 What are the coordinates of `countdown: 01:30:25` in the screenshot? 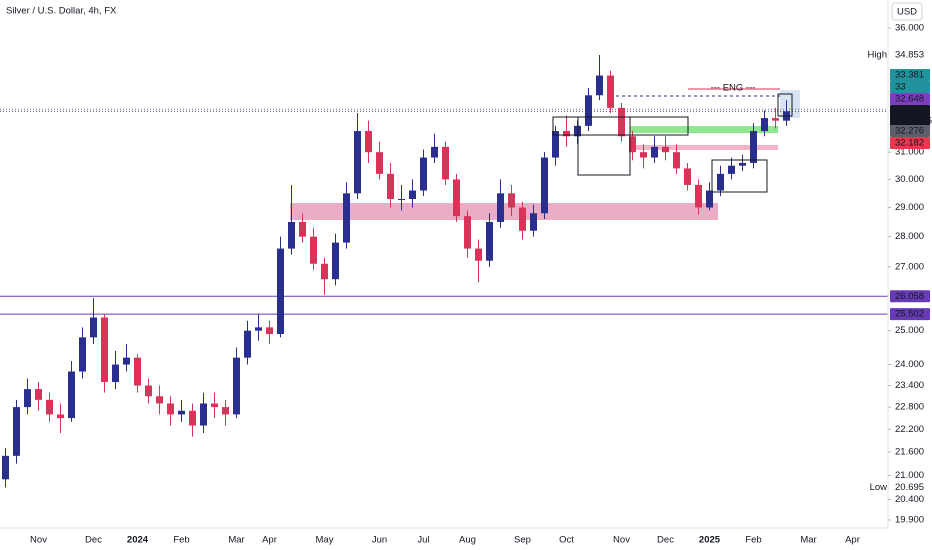 It's located at (913, 121).